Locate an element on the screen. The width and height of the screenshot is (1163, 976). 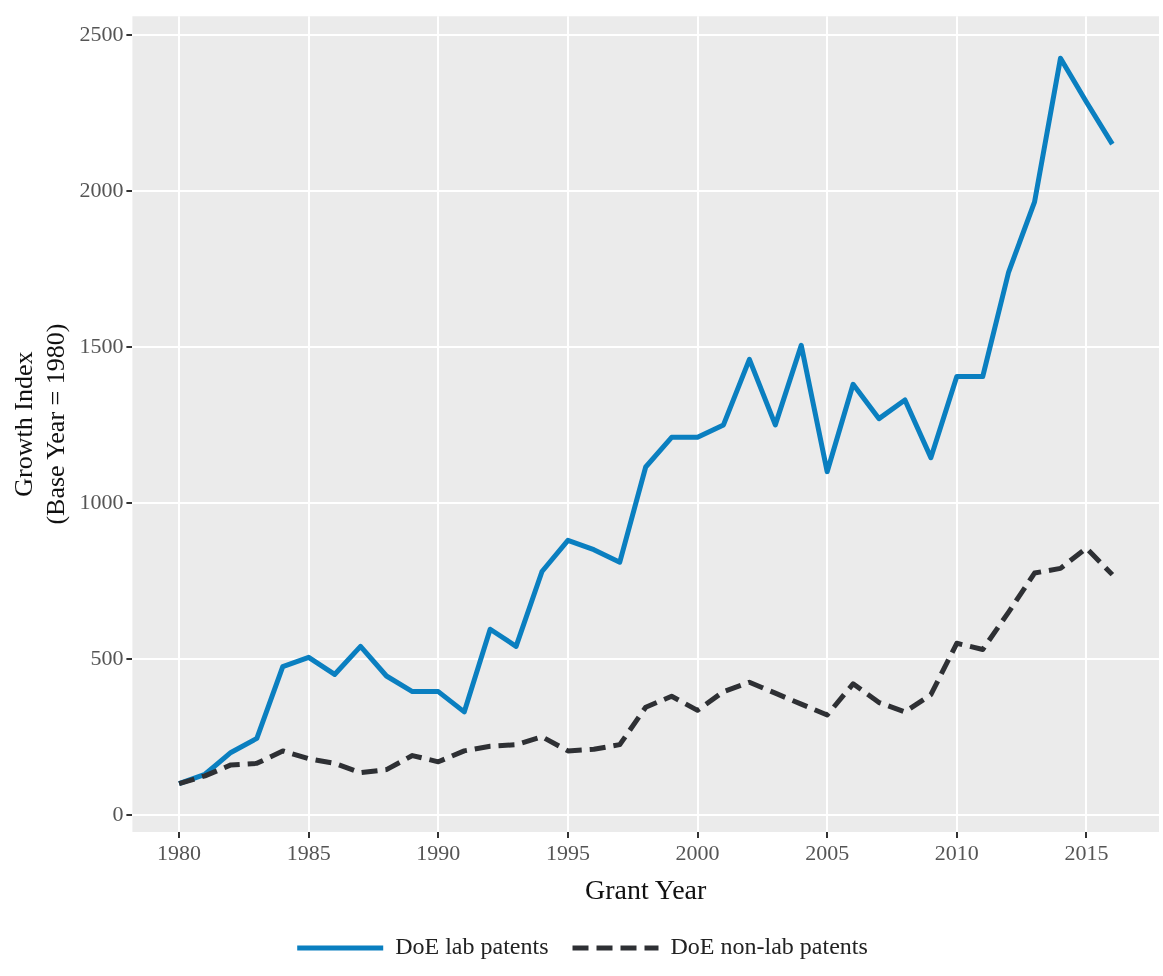
legend-label: DoE non-lab patents is located at coordinates (769, 946).